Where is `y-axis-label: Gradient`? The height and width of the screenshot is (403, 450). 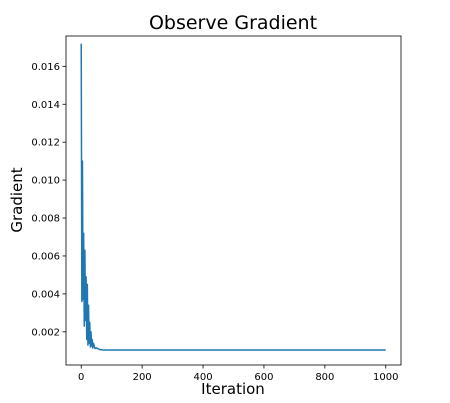
y-axis-label: Gradient is located at coordinates (17, 199).